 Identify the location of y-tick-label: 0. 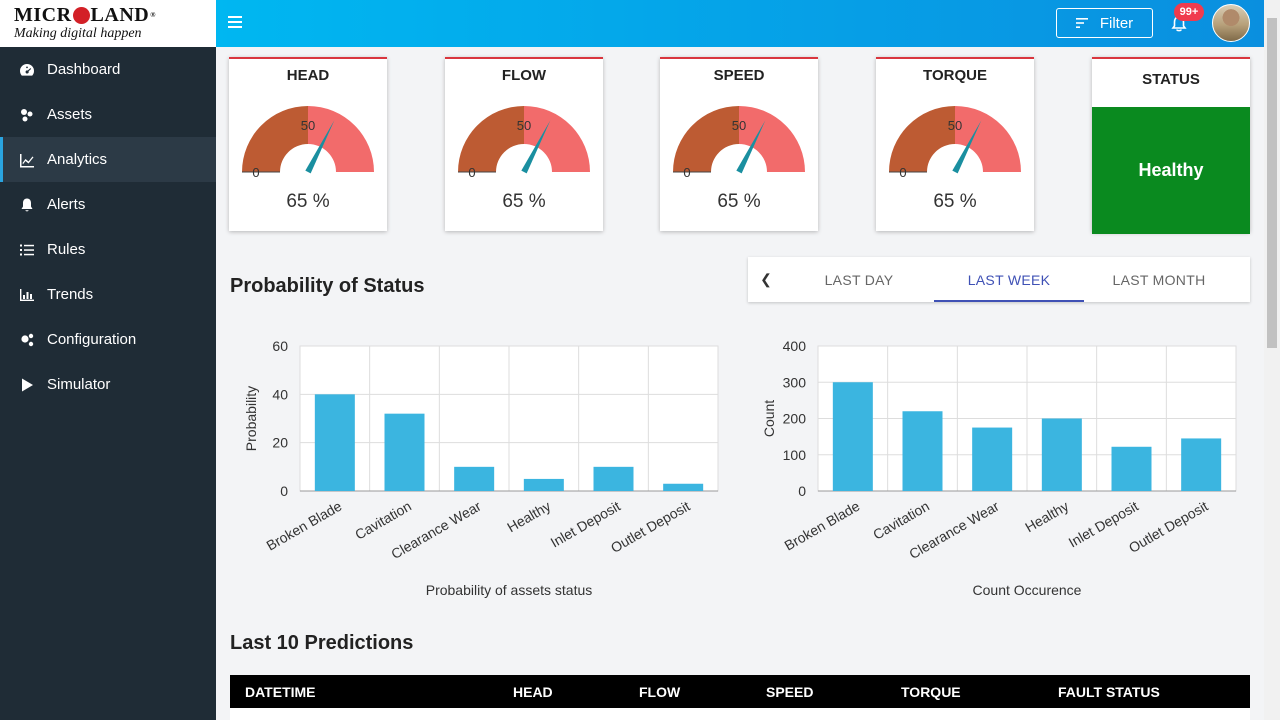
(284, 491).